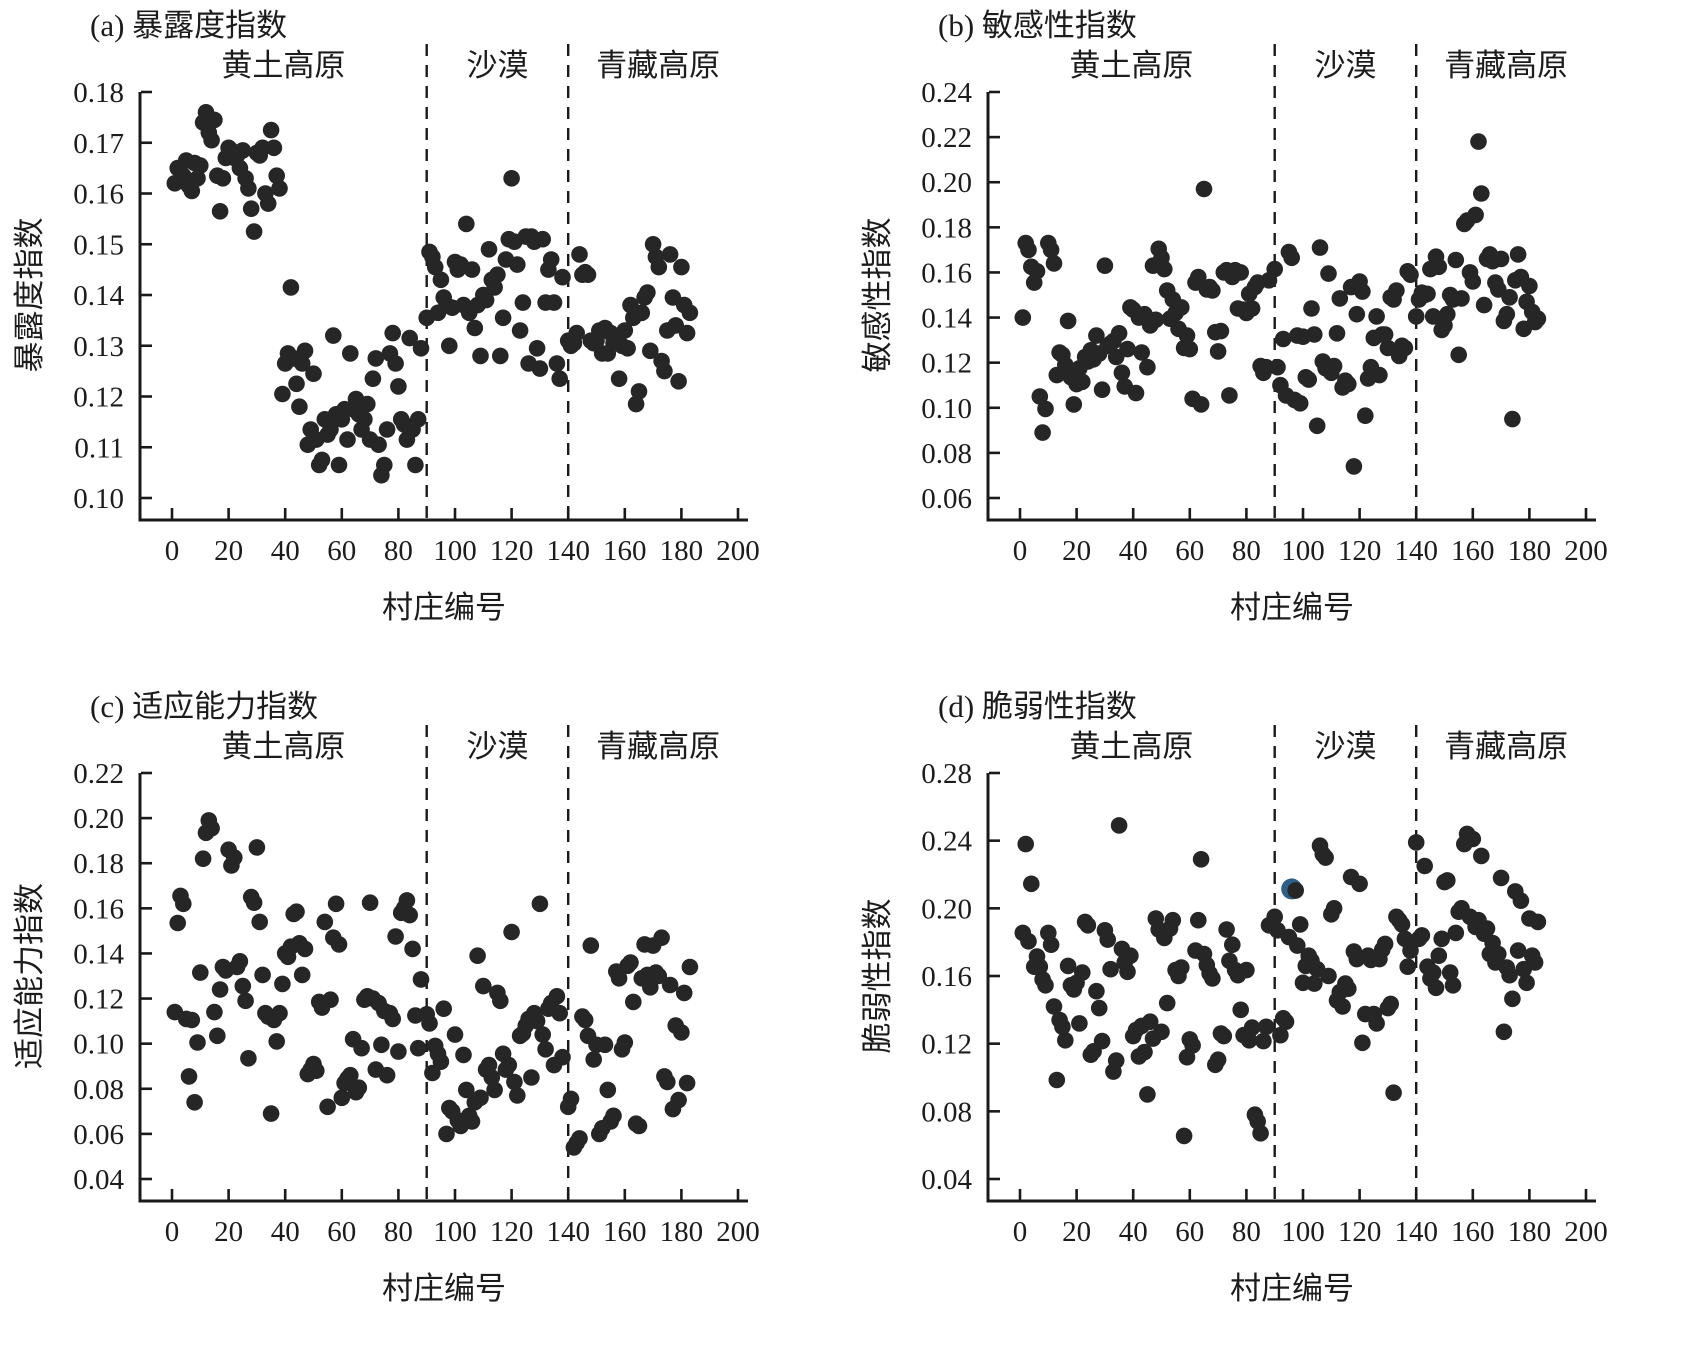  Describe the element at coordinates (1586, 1232) in the screenshot. I see `x-tick-label: 200` at that location.